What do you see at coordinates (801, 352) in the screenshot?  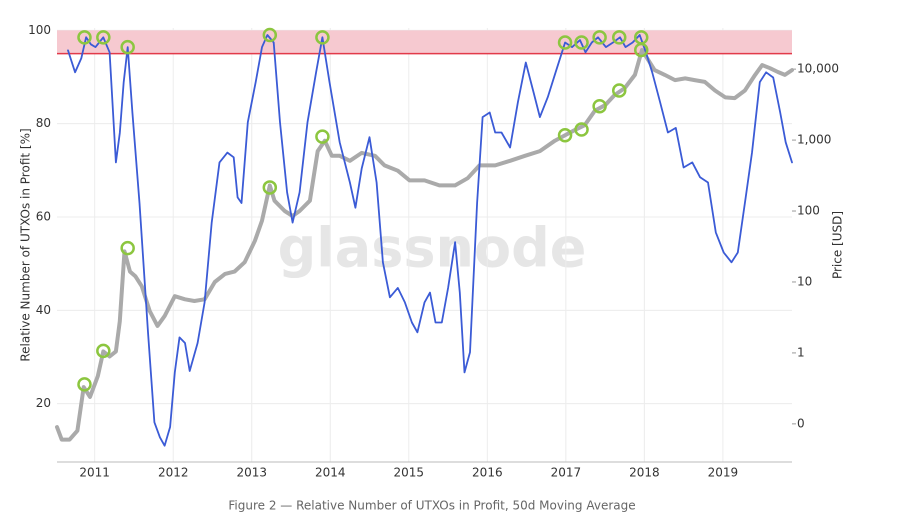 I see `y2-tick-label: 1` at bounding box center [801, 352].